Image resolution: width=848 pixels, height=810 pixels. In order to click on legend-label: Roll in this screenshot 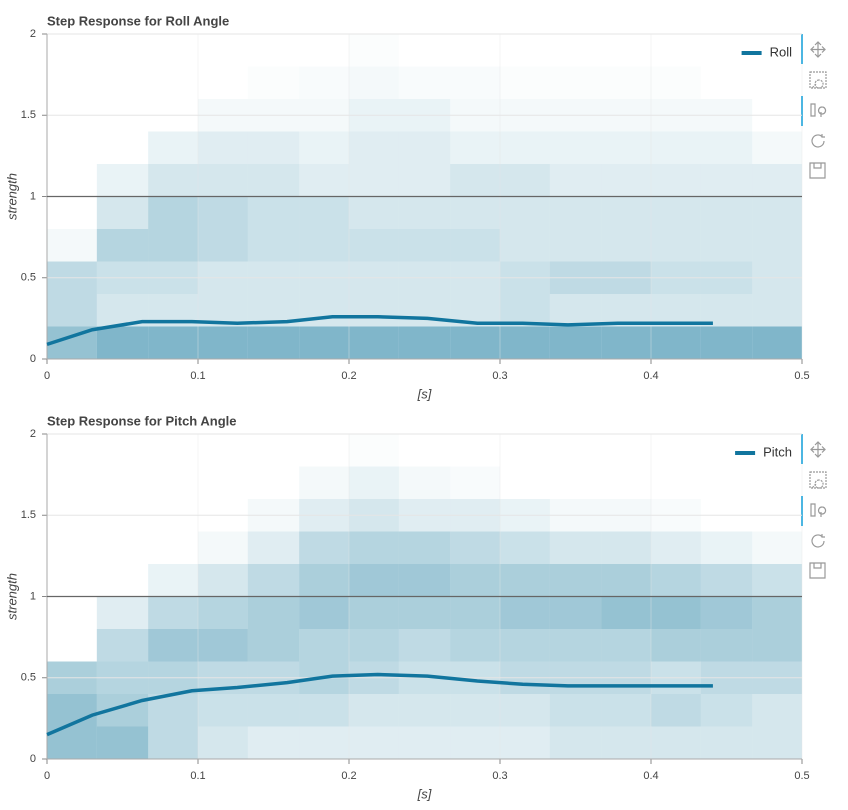, I will do `click(781, 51)`.